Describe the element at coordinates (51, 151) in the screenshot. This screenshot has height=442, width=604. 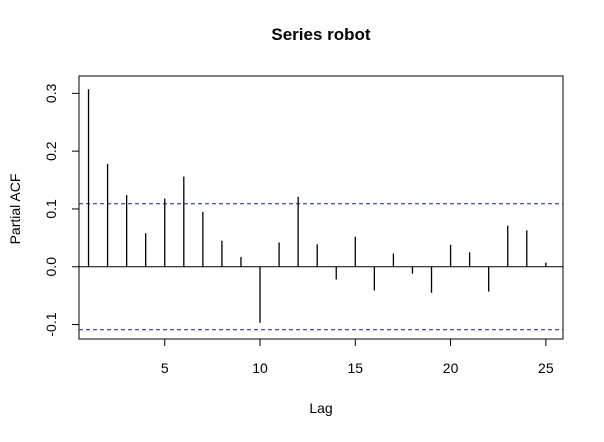
I see `y-tick-label-3: 0.2` at that location.